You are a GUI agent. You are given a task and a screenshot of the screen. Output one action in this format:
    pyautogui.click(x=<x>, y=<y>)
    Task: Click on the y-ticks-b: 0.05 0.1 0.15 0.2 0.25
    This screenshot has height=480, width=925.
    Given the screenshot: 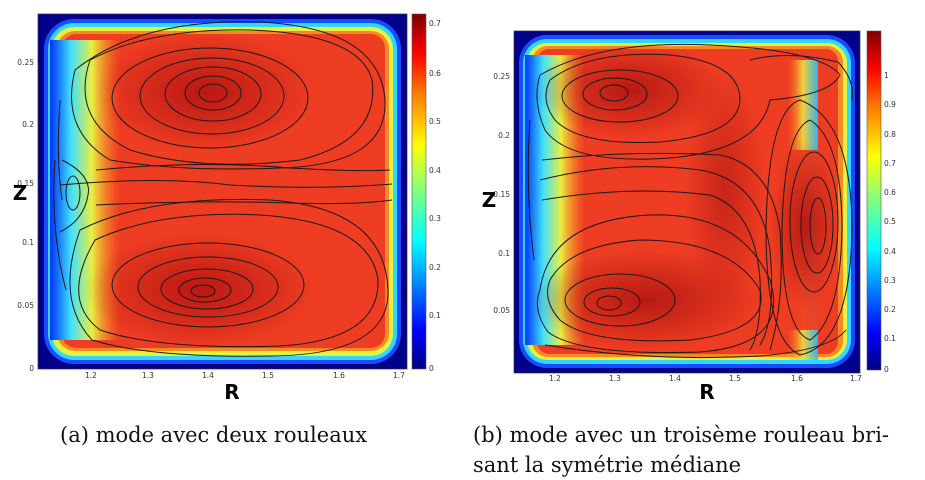 What is the action you would take?
    pyautogui.click(x=501, y=193)
    